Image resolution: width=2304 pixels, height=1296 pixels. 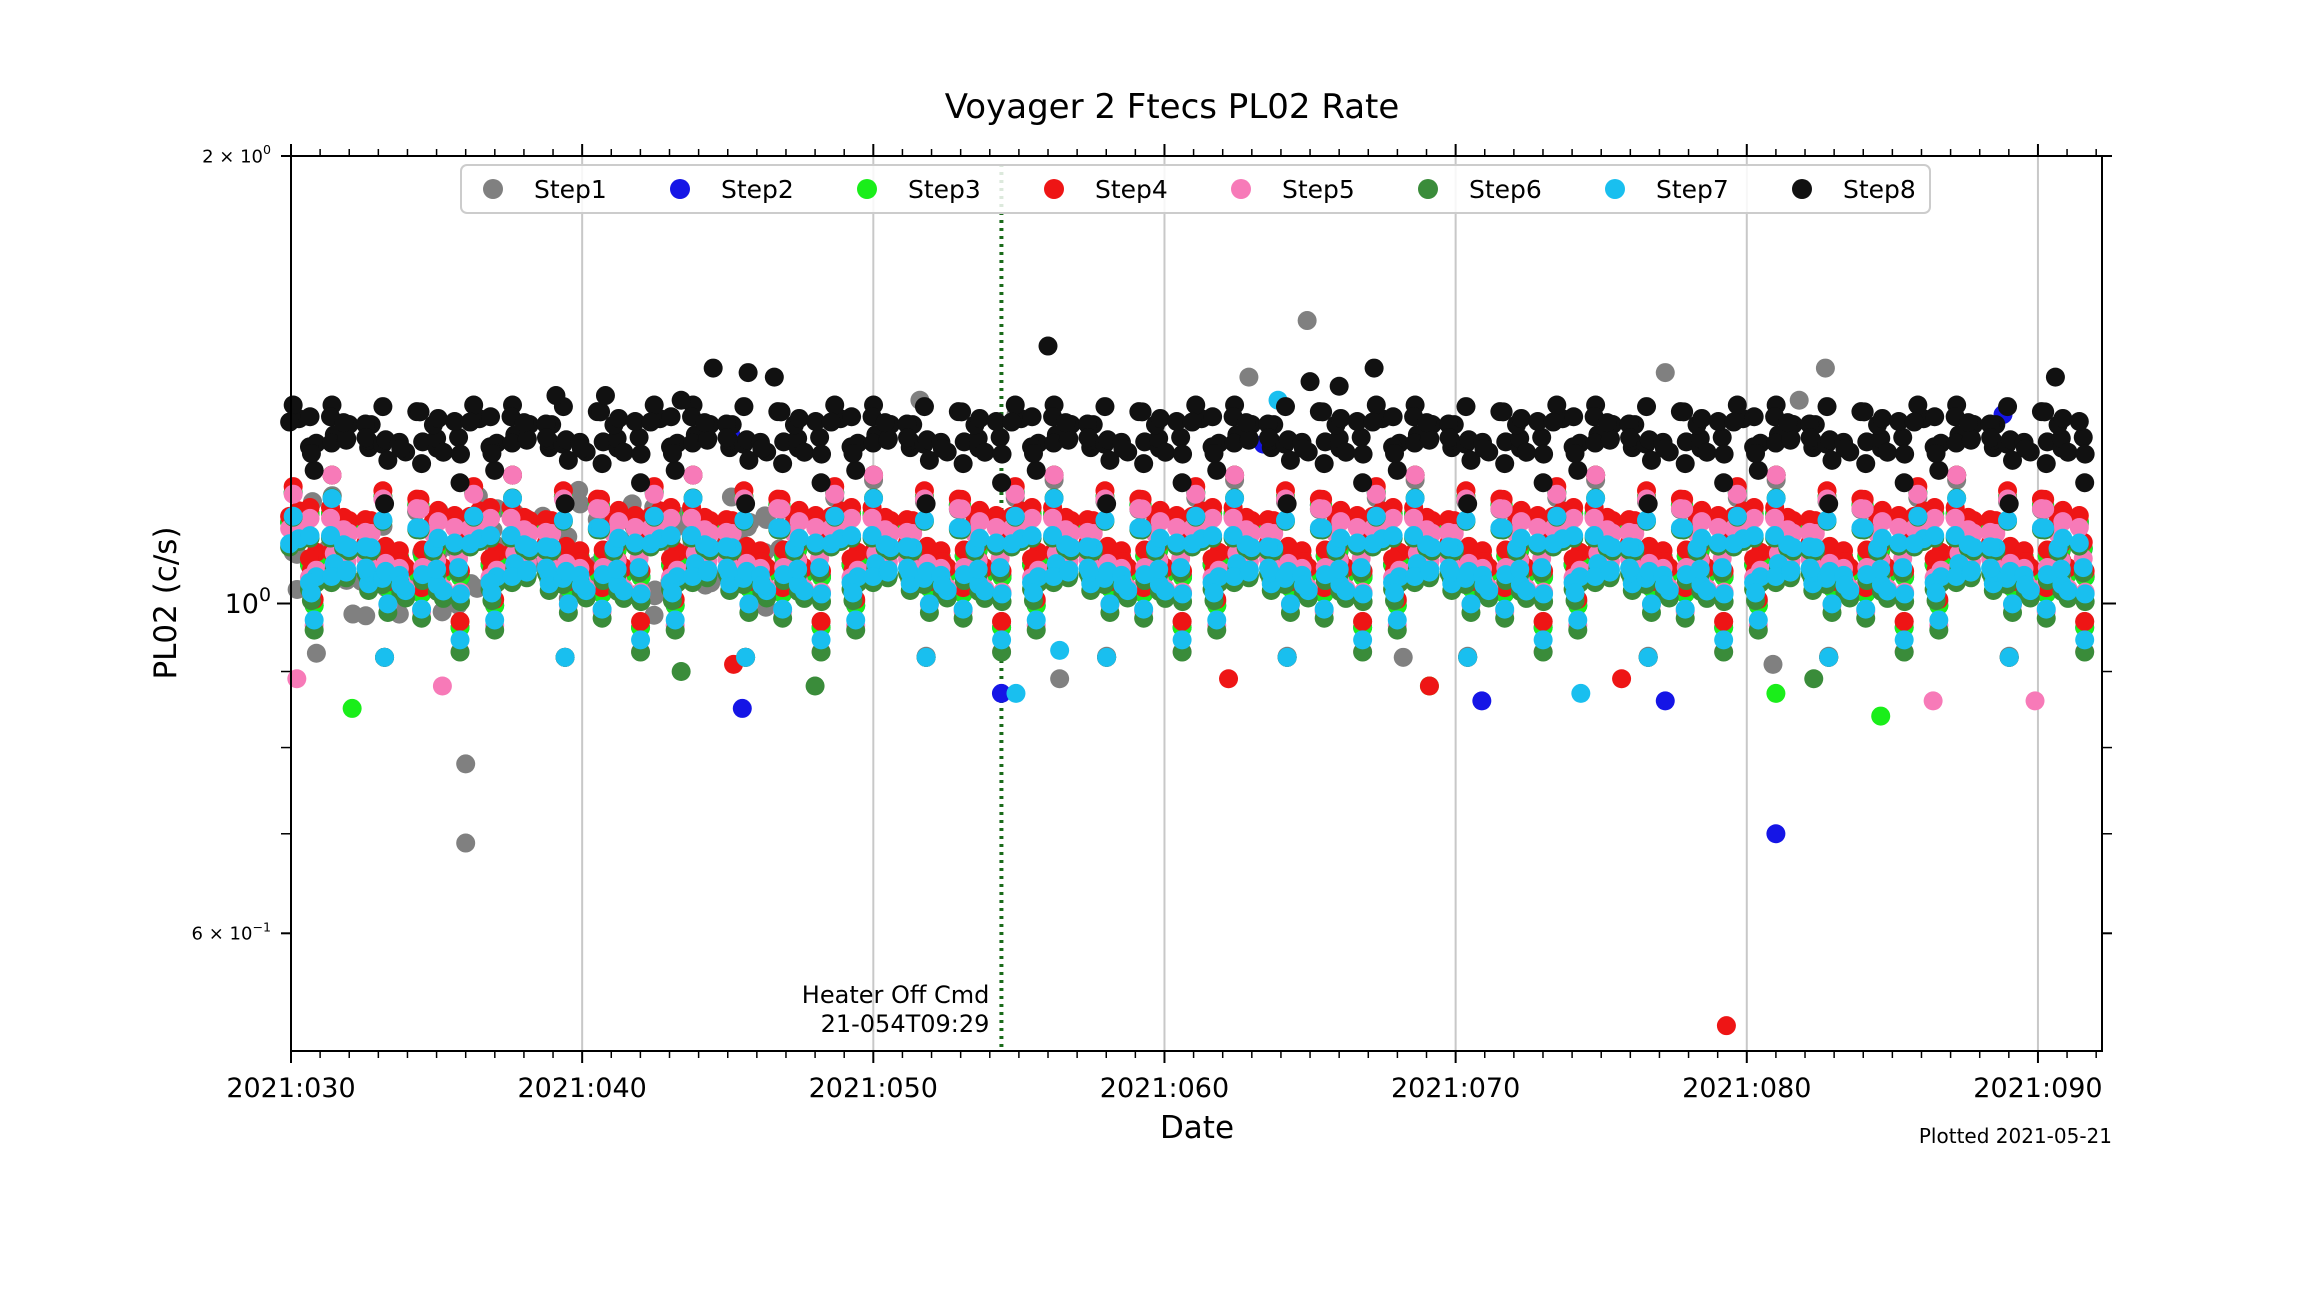 What do you see at coordinates (290, 1088) in the screenshot?
I see `x-tick-label: 2021:030` at bounding box center [290, 1088].